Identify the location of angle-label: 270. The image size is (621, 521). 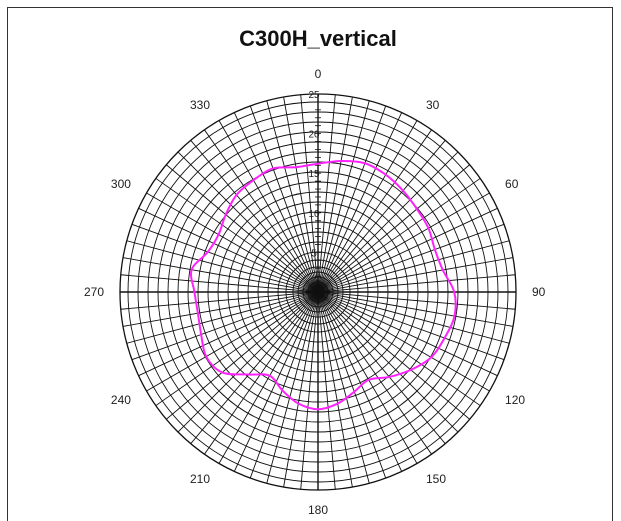
(94, 292).